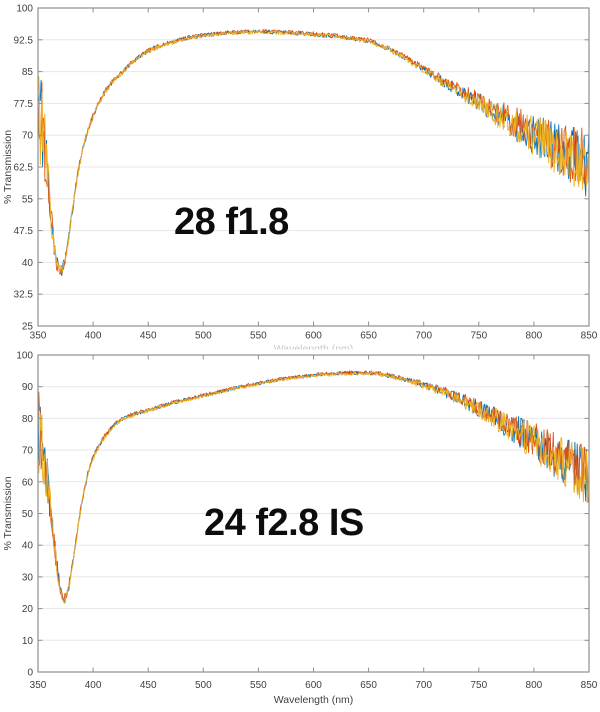 This screenshot has height=712, width=600. What do you see at coordinates (24, 40) in the screenshot?
I see `y-tick-label: 92.5` at bounding box center [24, 40].